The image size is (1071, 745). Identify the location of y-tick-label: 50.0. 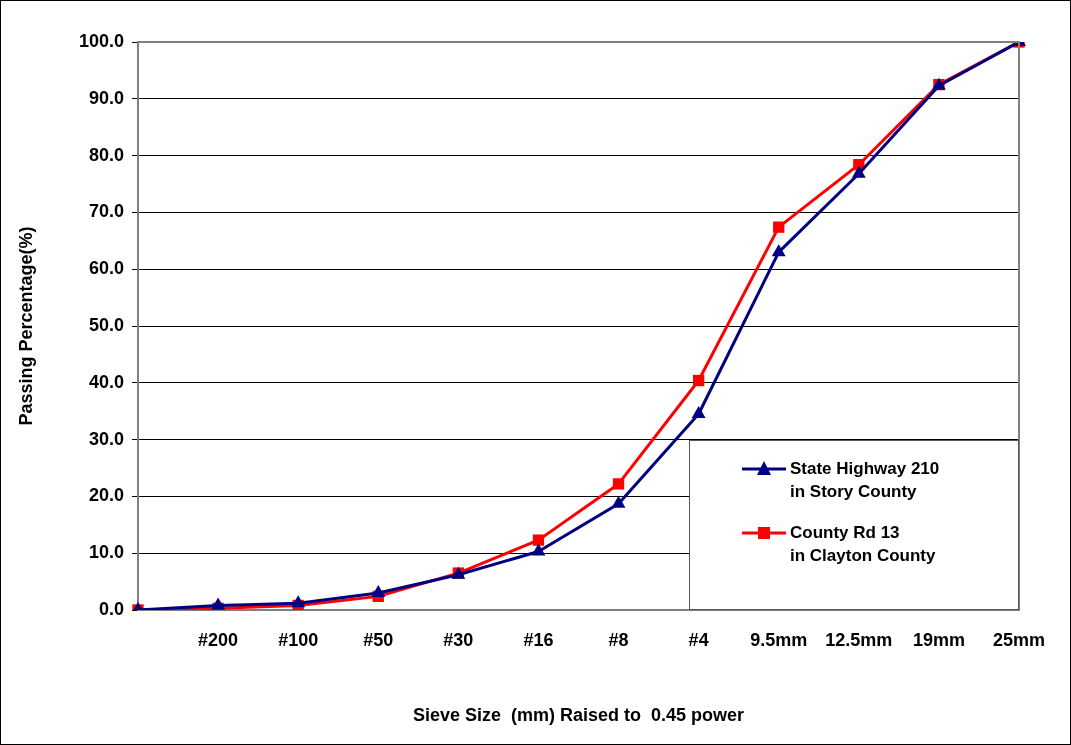
(106, 324).